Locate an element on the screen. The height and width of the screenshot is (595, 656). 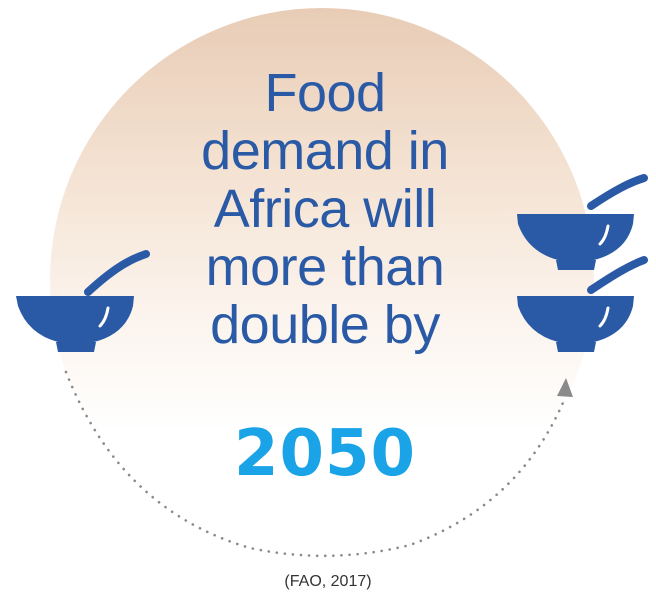
headline-line: demand in is located at coordinates (325, 151).